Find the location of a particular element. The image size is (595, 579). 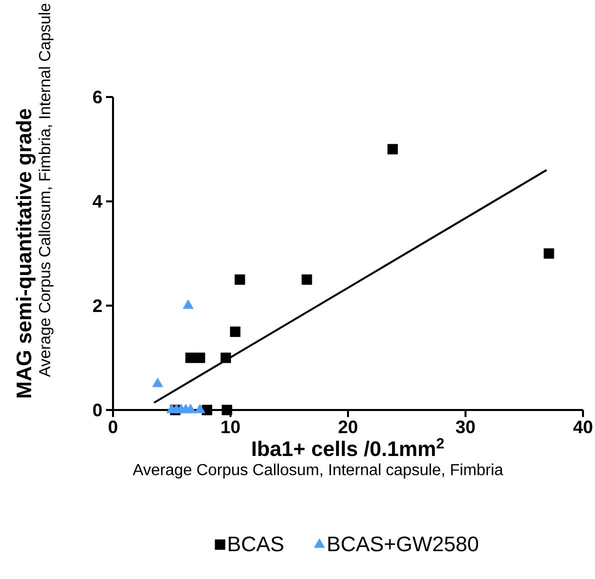

x-tick-label: 30 is located at coordinates (465, 427).